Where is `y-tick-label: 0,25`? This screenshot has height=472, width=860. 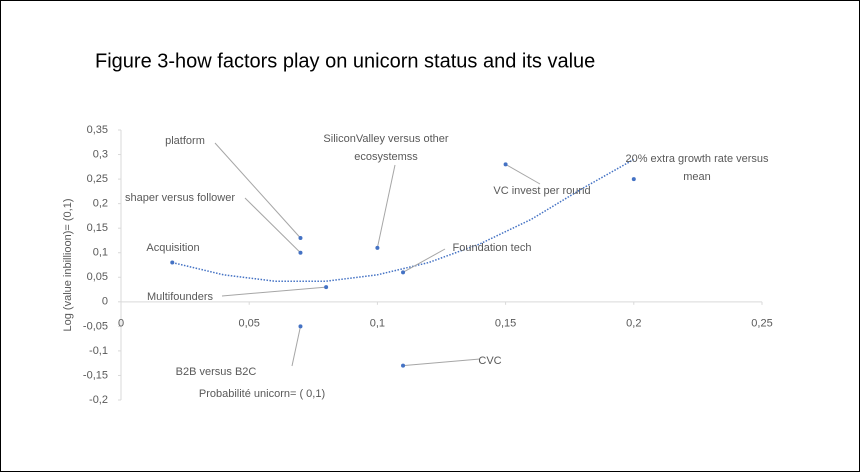 y-tick-label: 0,25 is located at coordinates (97, 179).